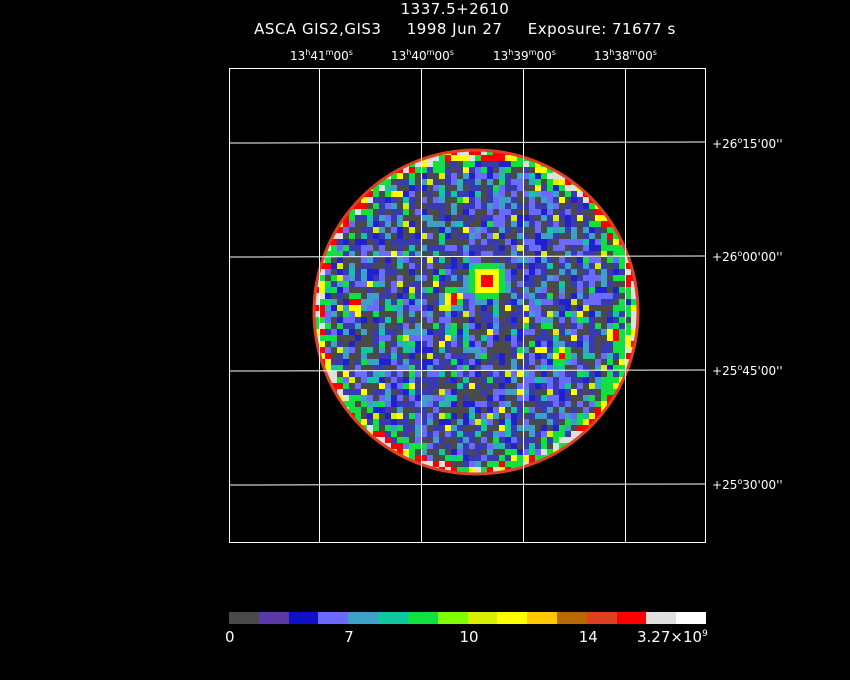 This screenshot has width=850, height=680. I want to click on colorbar-tick-label: 0, so click(230, 637).